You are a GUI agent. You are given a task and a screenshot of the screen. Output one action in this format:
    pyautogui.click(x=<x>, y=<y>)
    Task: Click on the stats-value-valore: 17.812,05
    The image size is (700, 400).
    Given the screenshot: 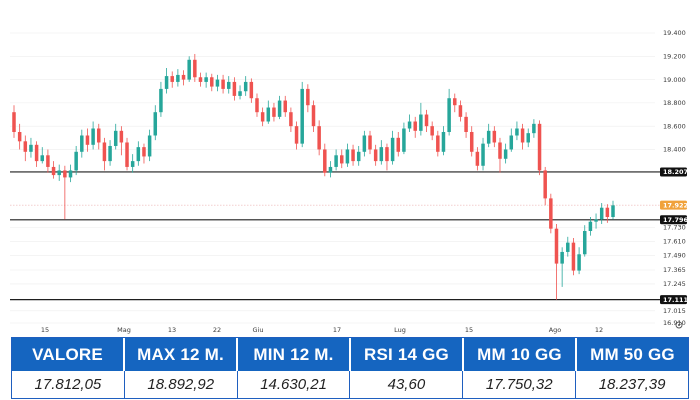 What is the action you would take?
    pyautogui.click(x=68, y=384)
    